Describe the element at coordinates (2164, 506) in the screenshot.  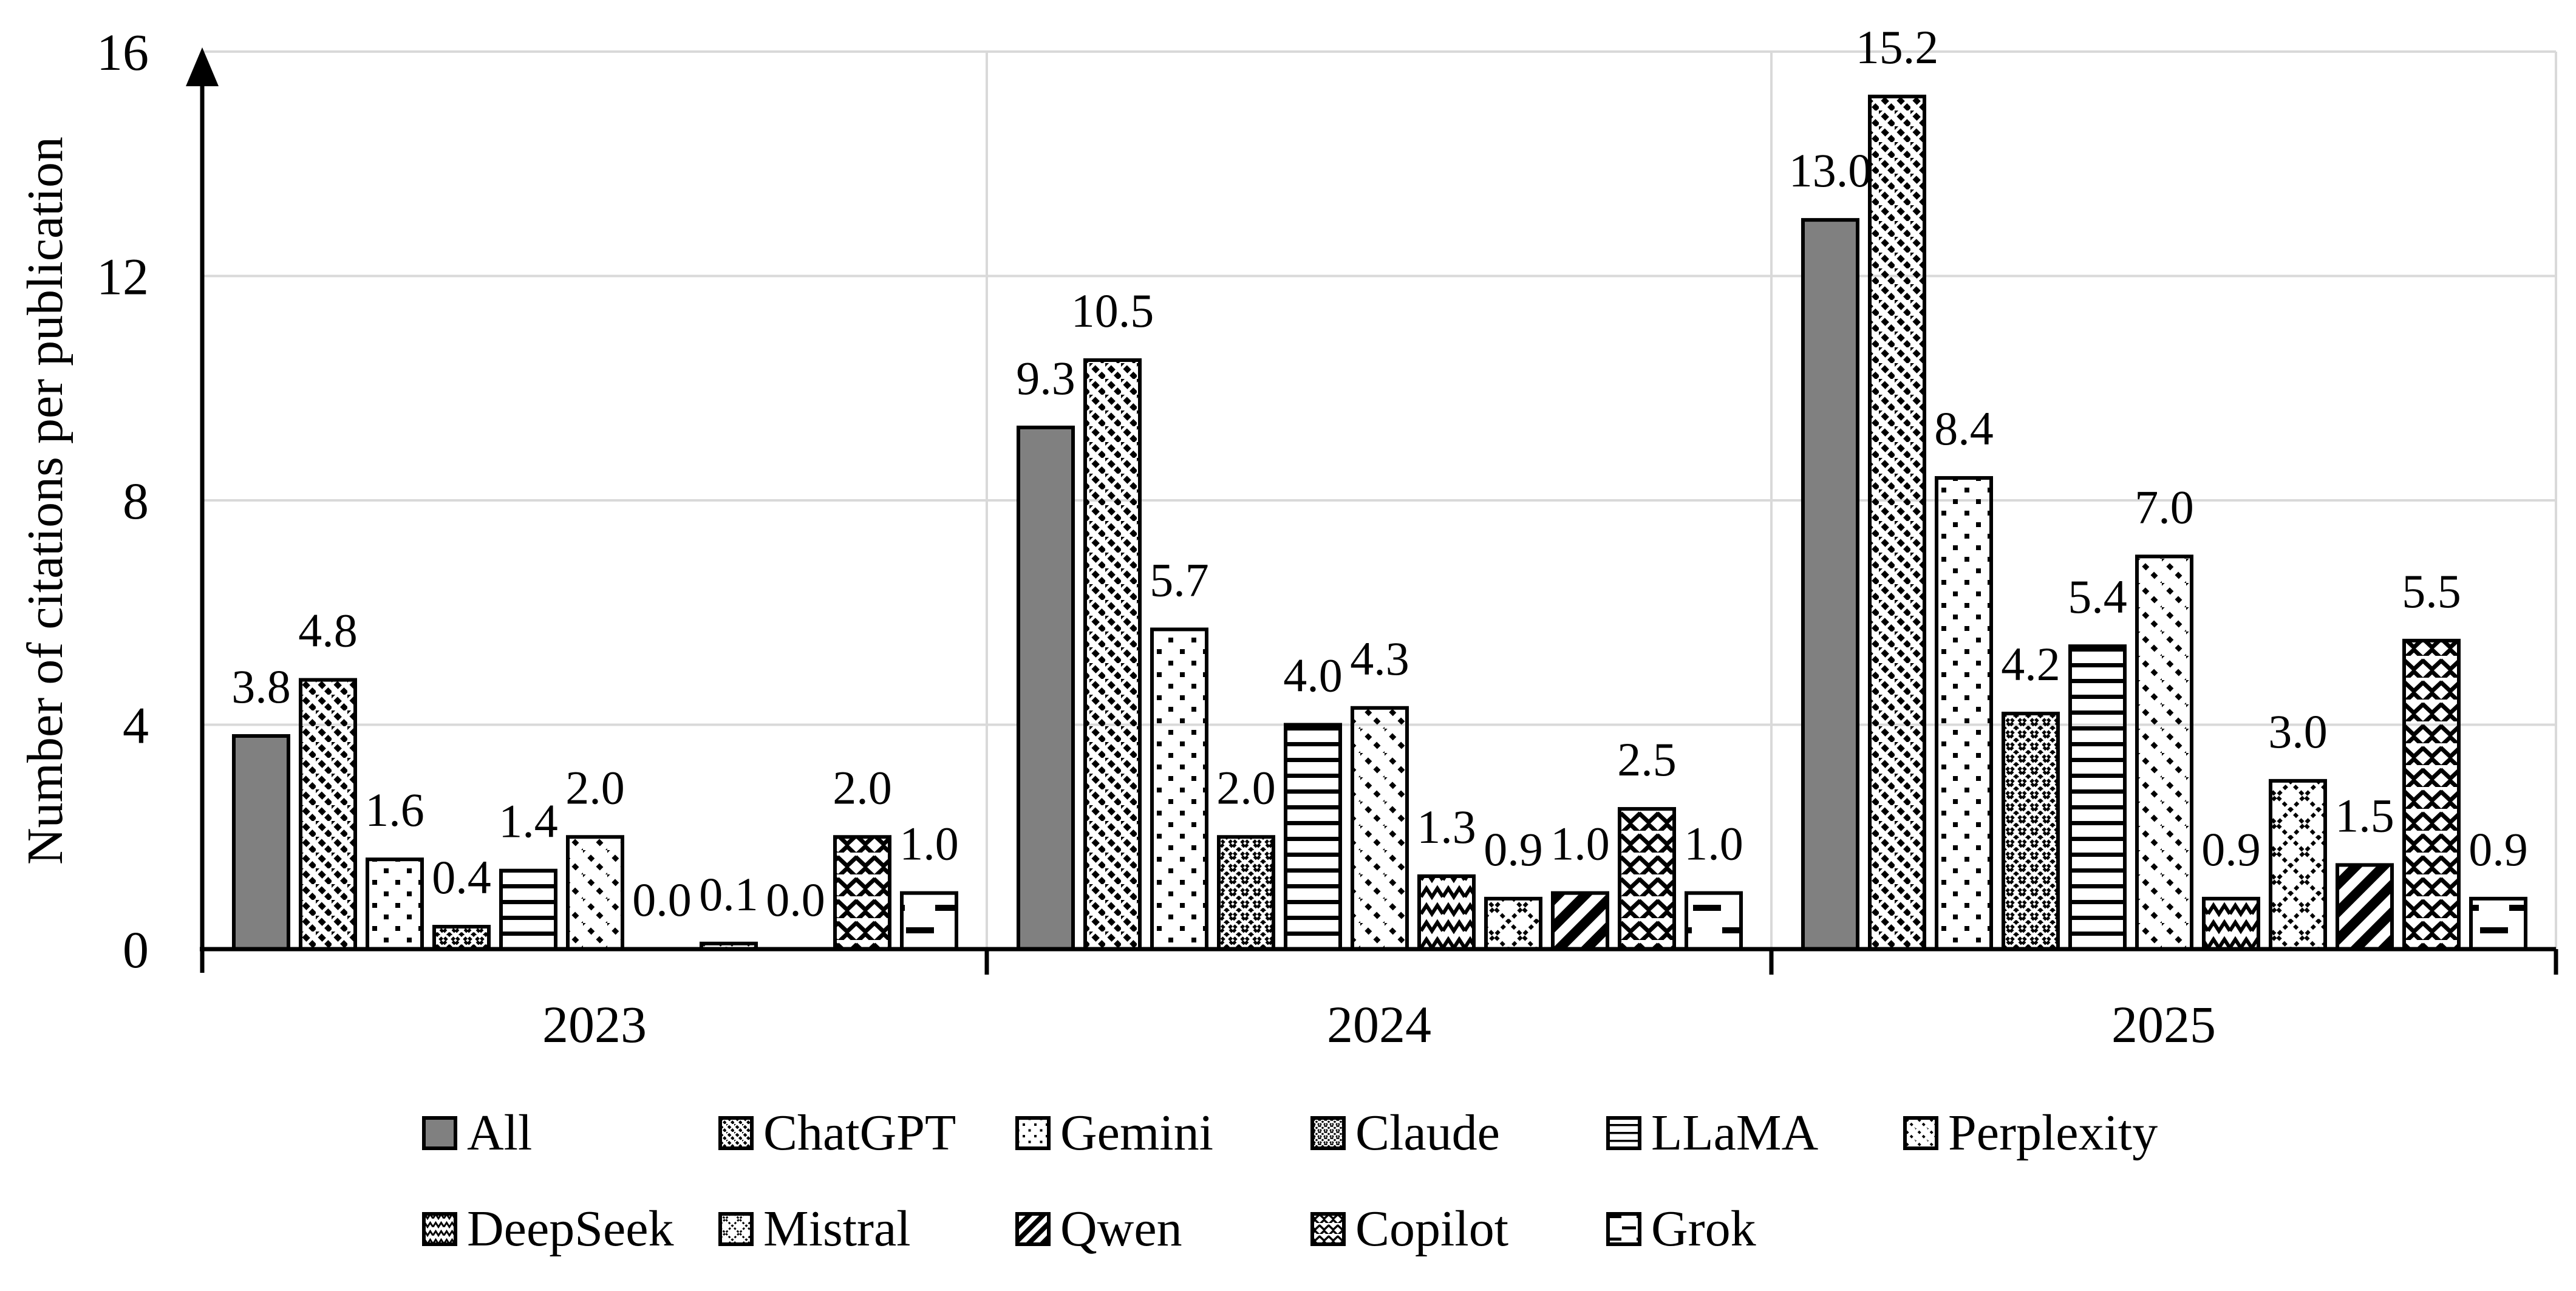
I see `value-label-perplexity-2025: 7.0` at that location.